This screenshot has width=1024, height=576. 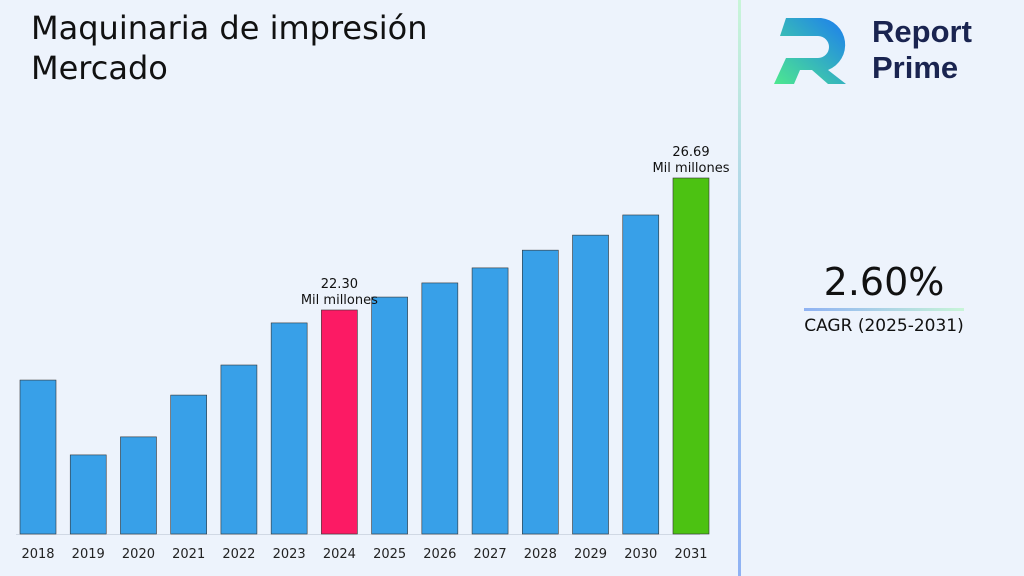 What do you see at coordinates (490, 401) in the screenshot?
I see `bar-2027` at bounding box center [490, 401].